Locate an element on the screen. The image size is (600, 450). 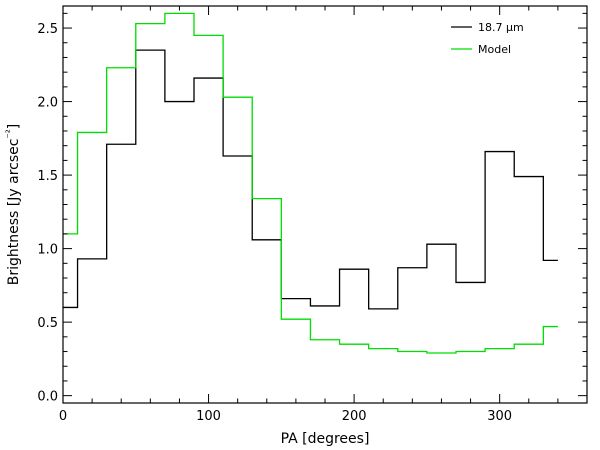
x-tick-label: 200 is located at coordinates (354, 416).